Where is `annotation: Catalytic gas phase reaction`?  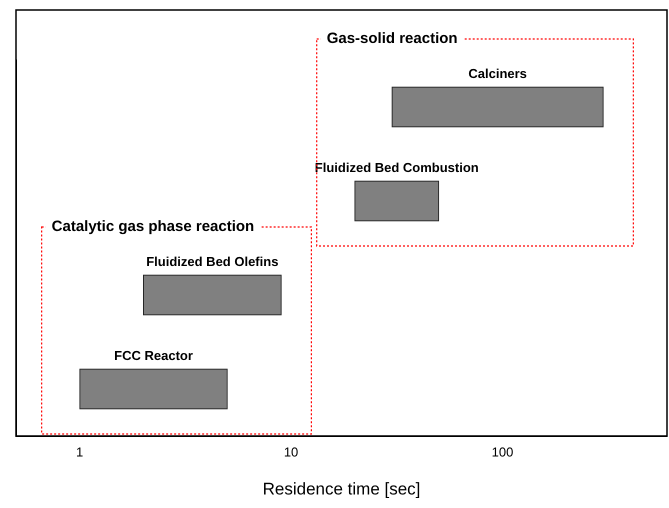 annotation: Catalytic gas phase reaction is located at coordinates (153, 227).